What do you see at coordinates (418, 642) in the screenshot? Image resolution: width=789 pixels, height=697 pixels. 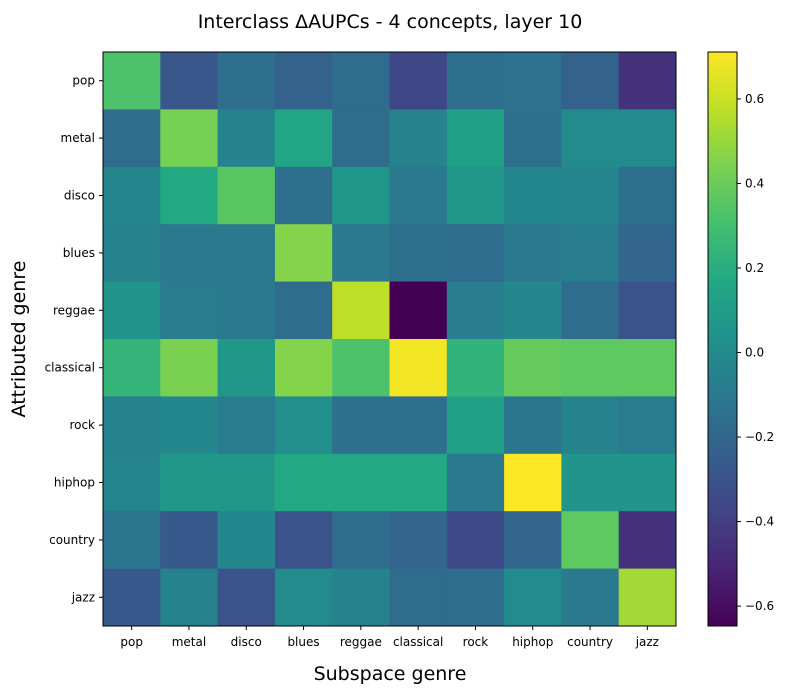 I see `x-tick-label: classical` at bounding box center [418, 642].